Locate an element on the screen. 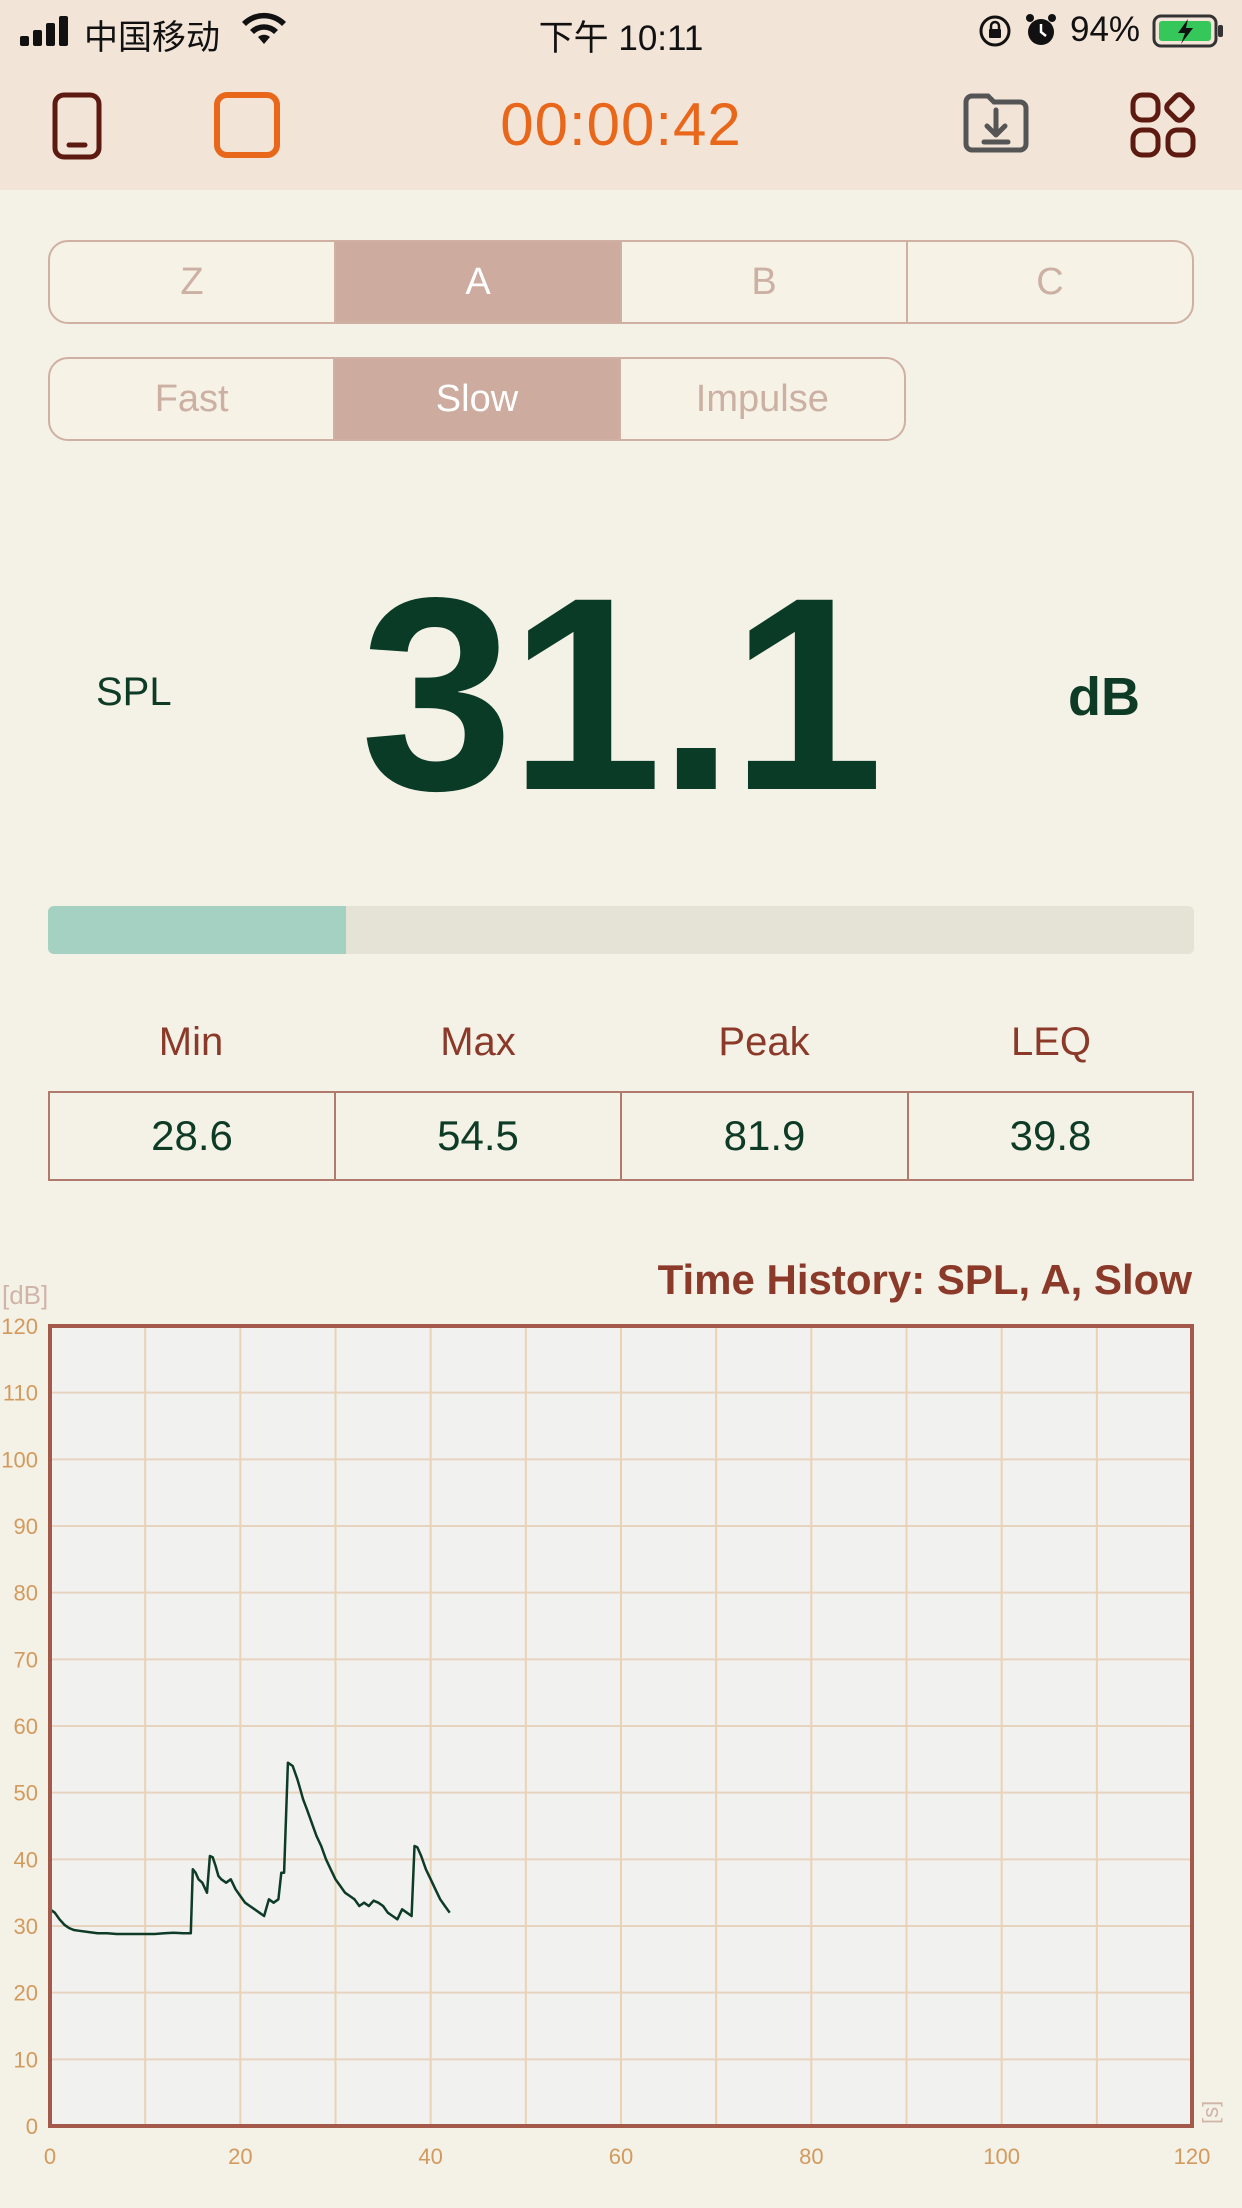  x-tick-label: 20 is located at coordinates (240, 2156).